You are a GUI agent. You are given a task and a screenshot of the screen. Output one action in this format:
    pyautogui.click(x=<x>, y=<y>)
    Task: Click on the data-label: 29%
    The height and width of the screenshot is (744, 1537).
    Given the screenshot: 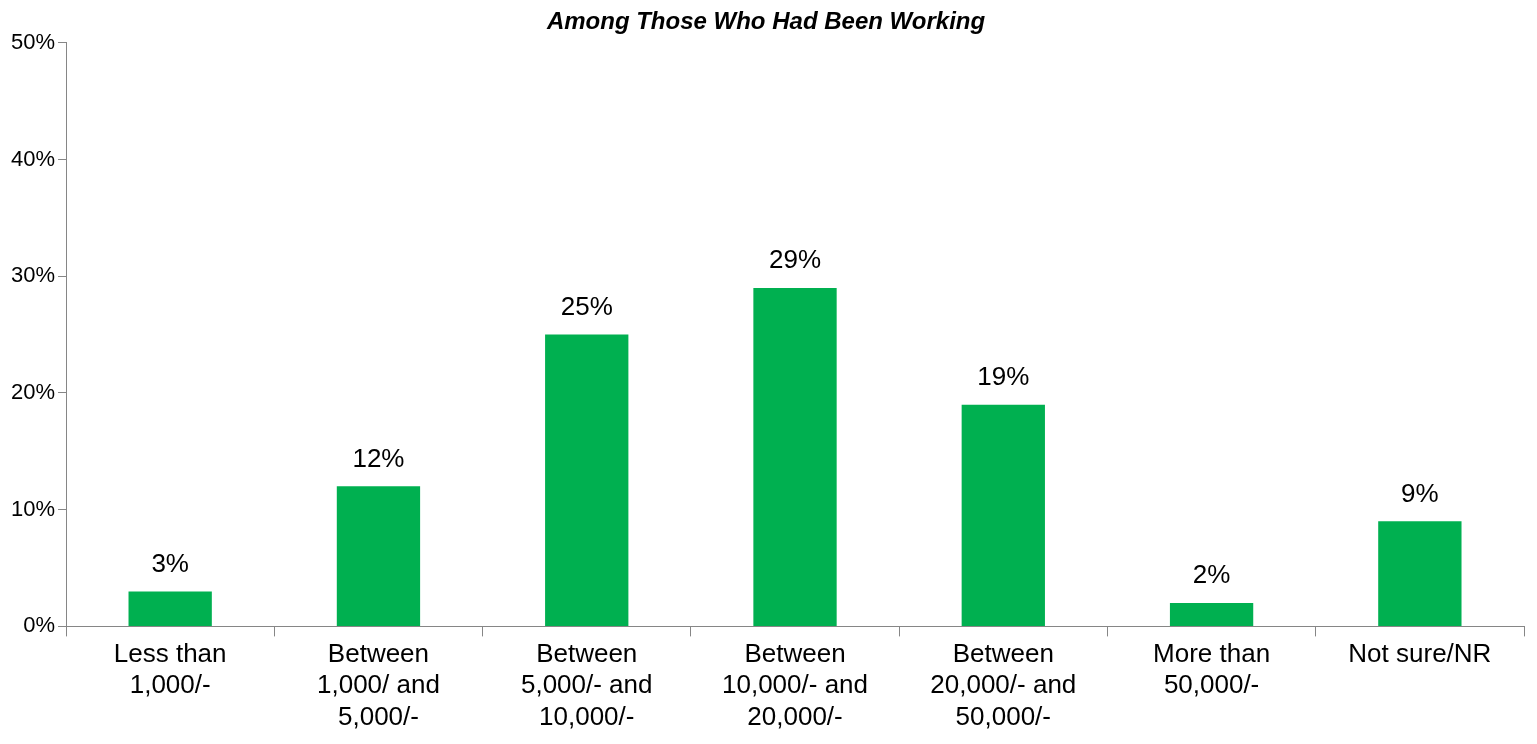 What is the action you would take?
    pyautogui.click(x=795, y=259)
    